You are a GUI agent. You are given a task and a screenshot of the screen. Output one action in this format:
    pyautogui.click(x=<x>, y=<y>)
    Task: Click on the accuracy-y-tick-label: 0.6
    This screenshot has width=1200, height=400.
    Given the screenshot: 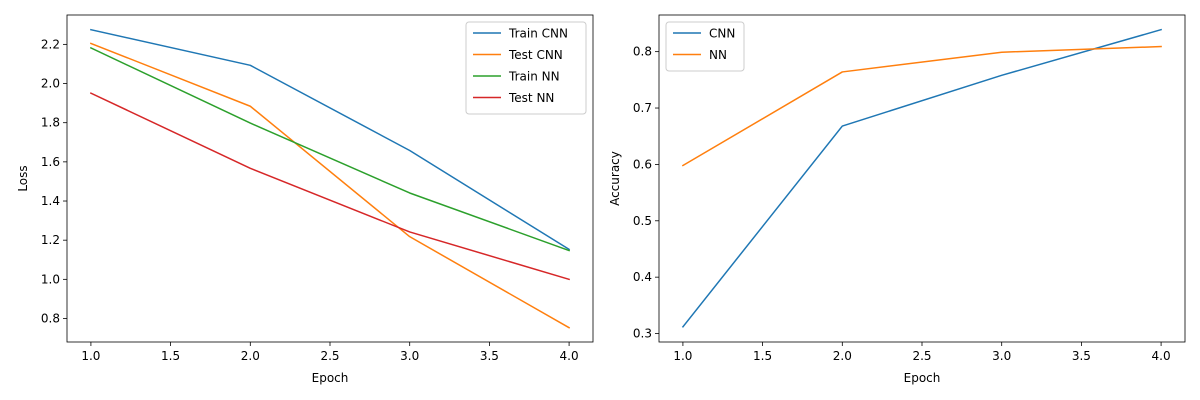 What is the action you would take?
    pyautogui.click(x=642, y=164)
    